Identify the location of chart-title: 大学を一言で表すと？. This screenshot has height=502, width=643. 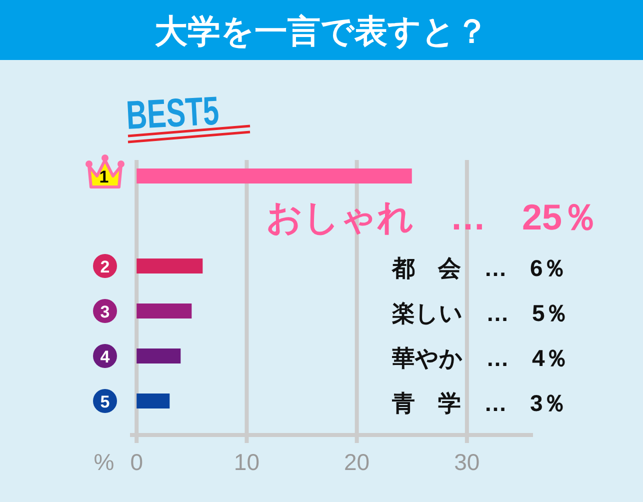
(321, 31).